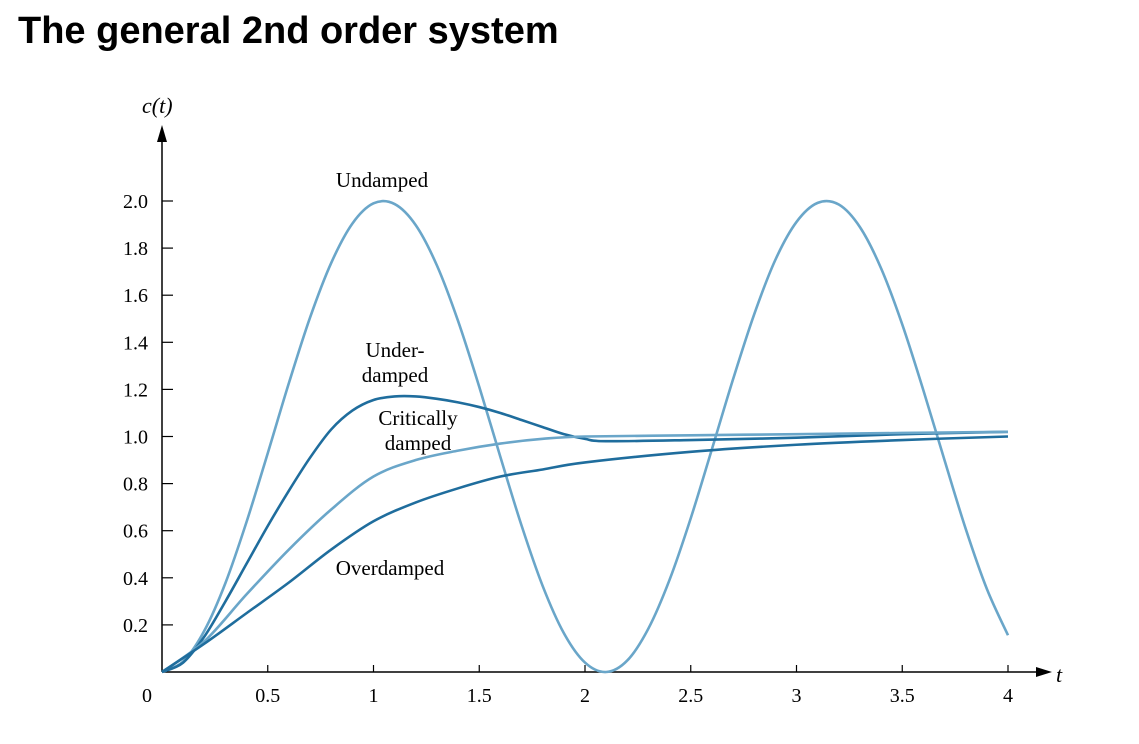 The height and width of the screenshot is (744, 1139). Describe the element at coordinates (135, 579) in the screenshot. I see `y-tick-label: 0.4` at that location.